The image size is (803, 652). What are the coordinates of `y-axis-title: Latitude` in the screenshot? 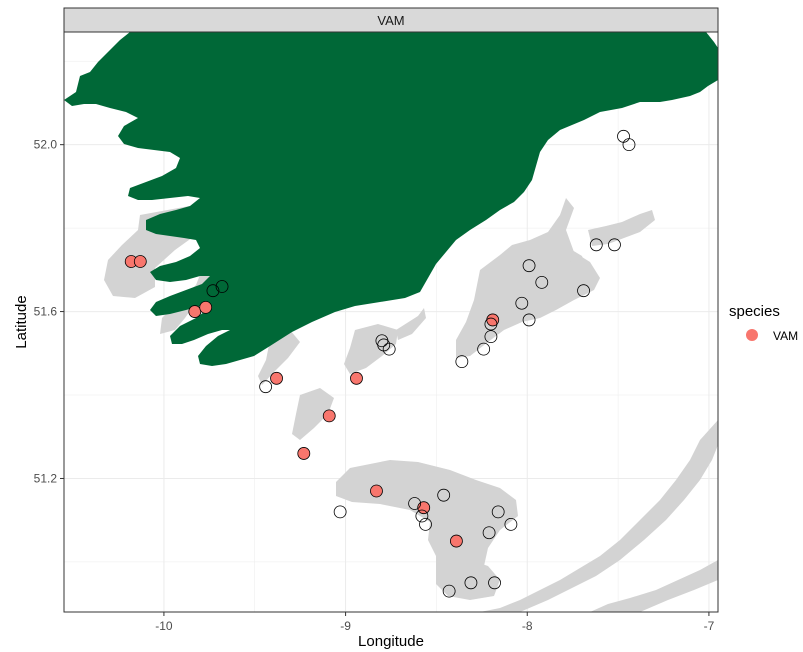 It's located at (21, 321).